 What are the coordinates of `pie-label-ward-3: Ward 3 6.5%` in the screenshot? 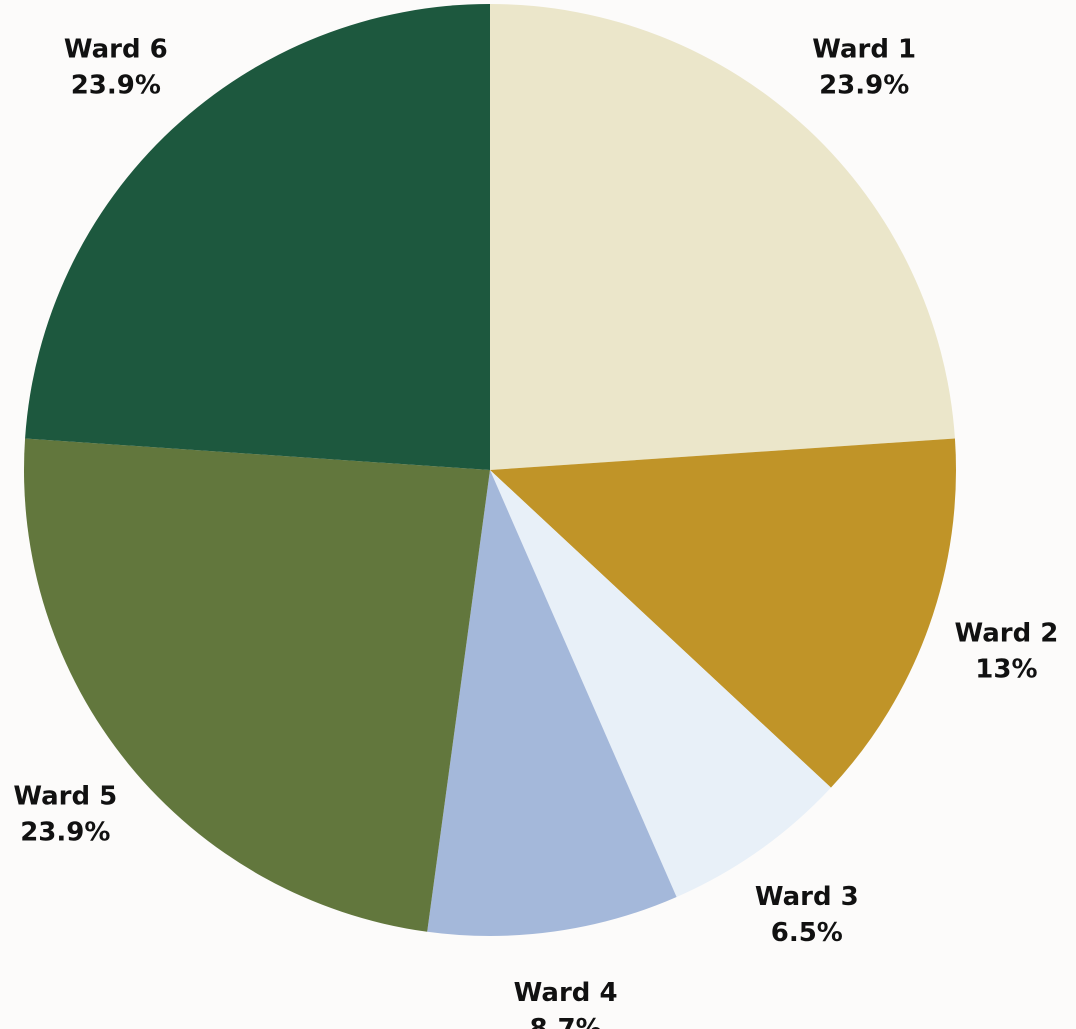 It's located at (807, 915).